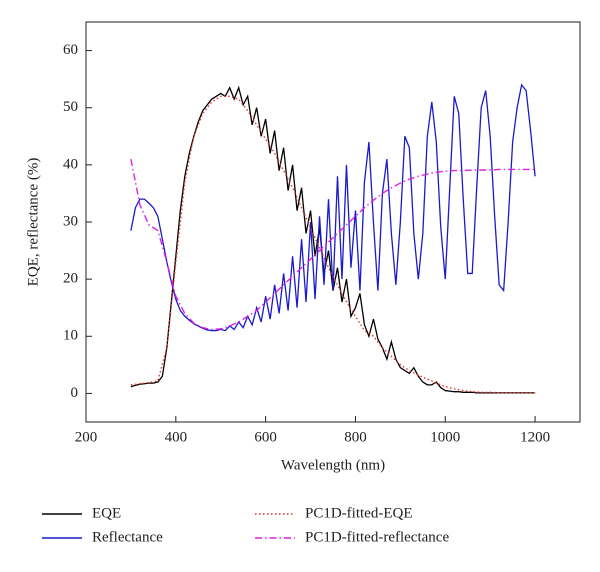 This screenshot has height=572, width=600. What do you see at coordinates (70, 164) in the screenshot?
I see `y-tick-label: 40` at bounding box center [70, 164].